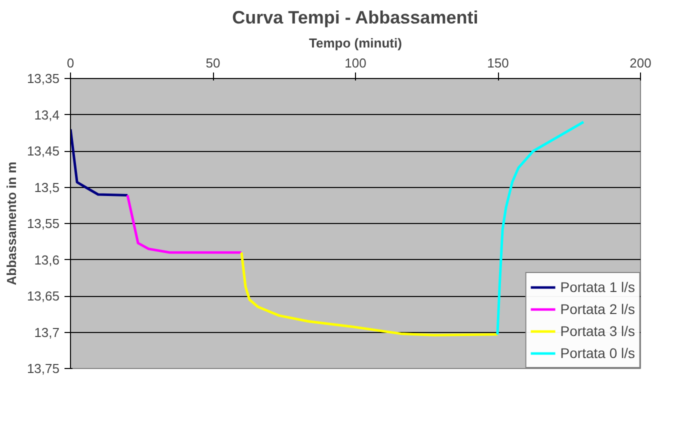 This screenshot has width=674, height=443. What do you see at coordinates (641, 63) in the screenshot?
I see `x-tick-label: 200` at bounding box center [641, 63].